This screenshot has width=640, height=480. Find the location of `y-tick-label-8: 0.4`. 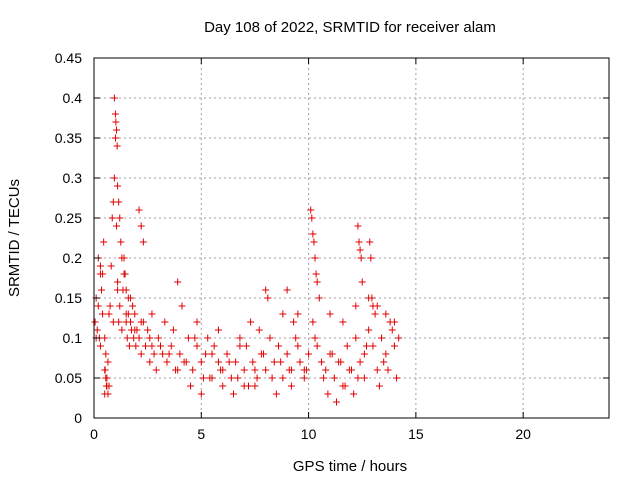

y-tick-label-8: 0.4 is located at coordinates (73, 98).